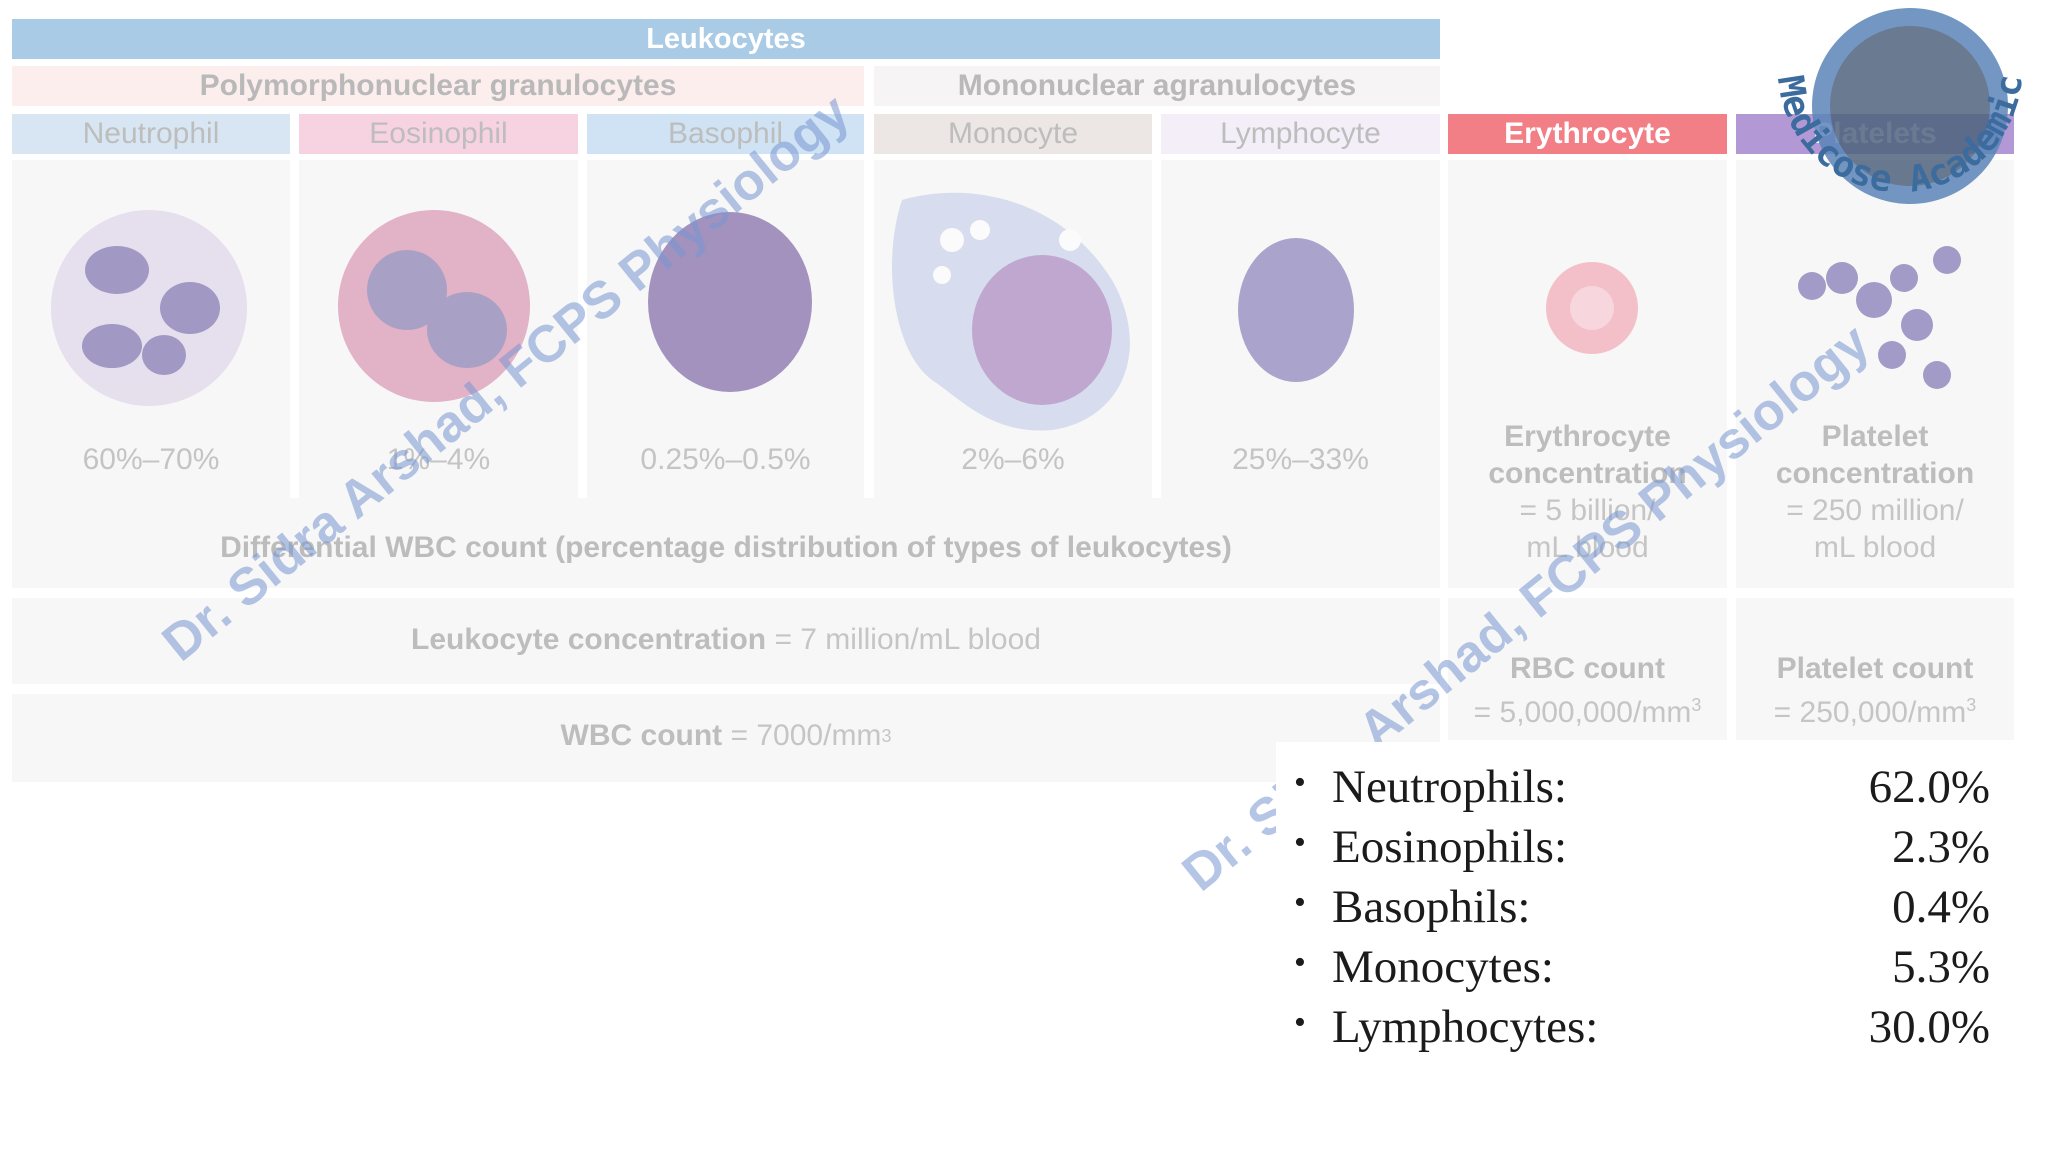 Image resolution: width=2048 pixels, height=1152 pixels. I want to click on logo-person-icon, so click(1910, 106).